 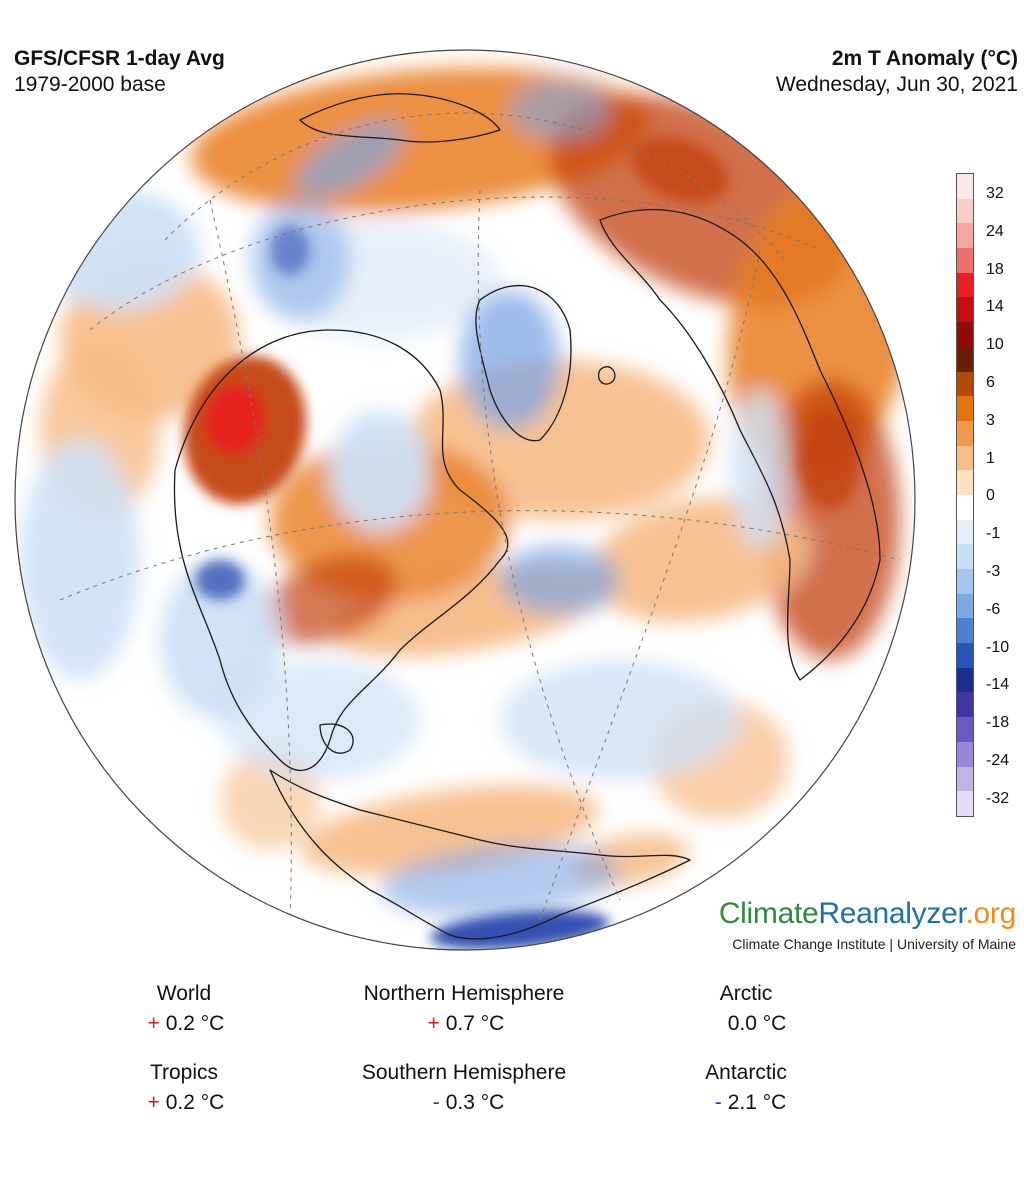 I want to click on legend-label: 10, so click(x=995, y=345).